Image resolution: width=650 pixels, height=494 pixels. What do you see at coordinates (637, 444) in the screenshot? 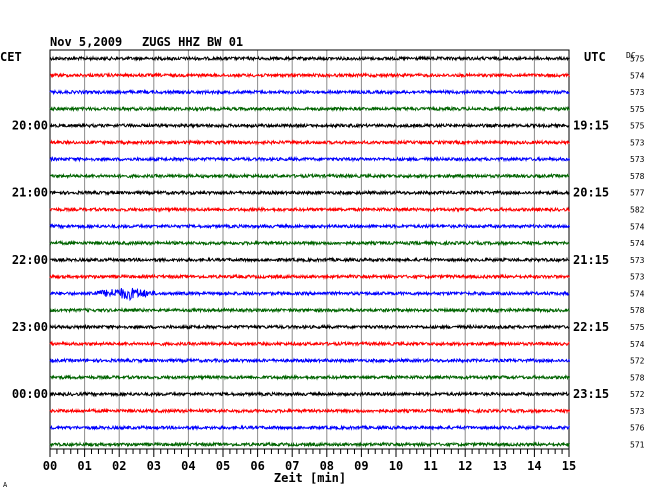
I see `dc-value: 571` at bounding box center [637, 444].